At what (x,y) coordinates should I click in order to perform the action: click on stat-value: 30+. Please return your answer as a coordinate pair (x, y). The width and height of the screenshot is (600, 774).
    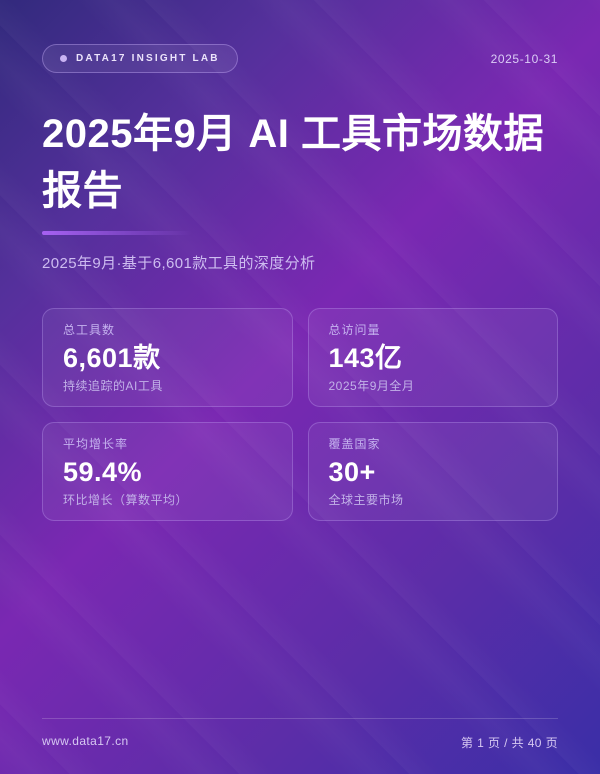
    Looking at the image, I should click on (352, 472).